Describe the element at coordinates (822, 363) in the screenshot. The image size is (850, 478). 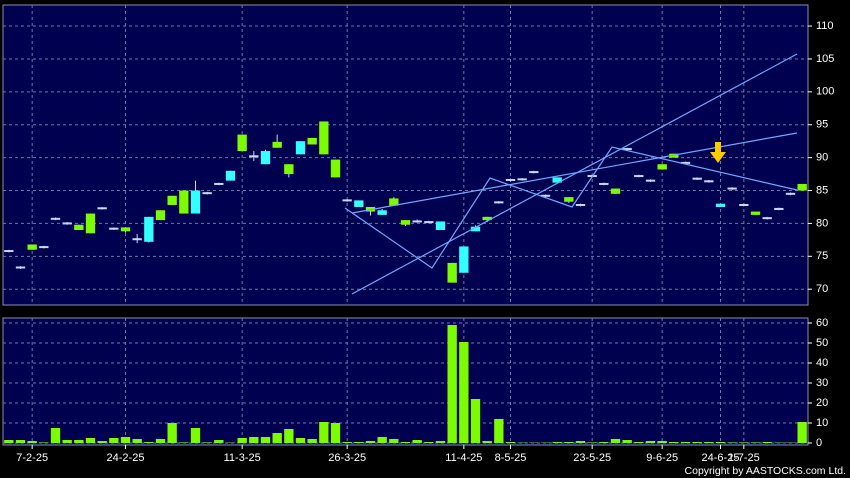
I see `y-tick-label: 40` at that location.